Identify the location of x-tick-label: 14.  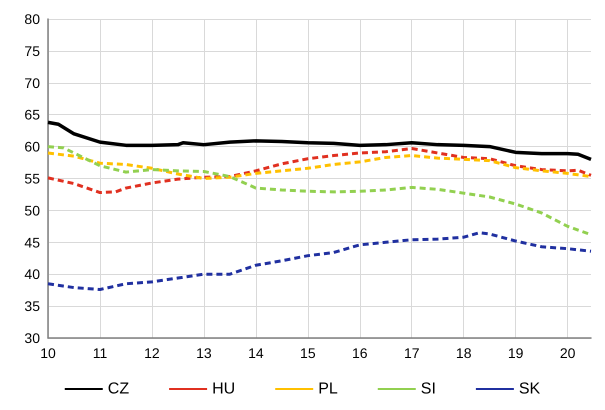
(256, 353).